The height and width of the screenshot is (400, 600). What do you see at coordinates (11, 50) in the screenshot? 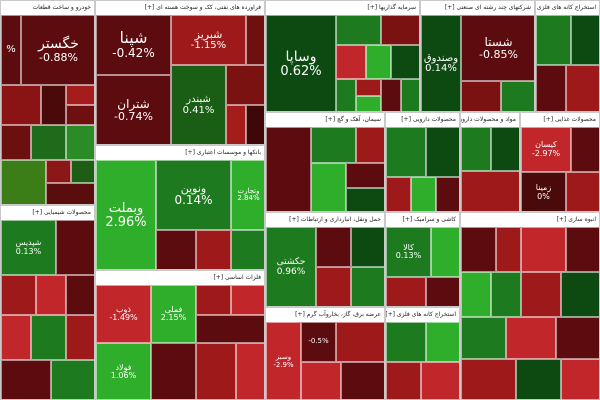
I see `tile-left-edge: %` at bounding box center [11, 50].